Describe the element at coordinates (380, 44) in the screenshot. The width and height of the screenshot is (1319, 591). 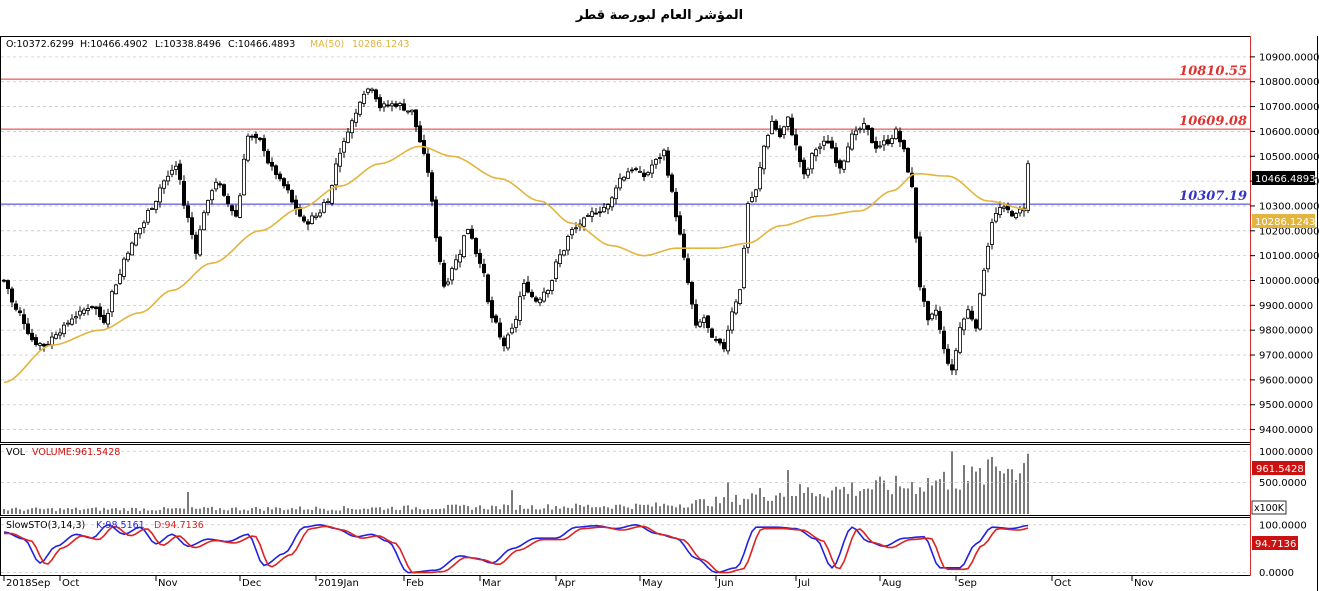
I see `ma-value: 10286.1243` at that location.